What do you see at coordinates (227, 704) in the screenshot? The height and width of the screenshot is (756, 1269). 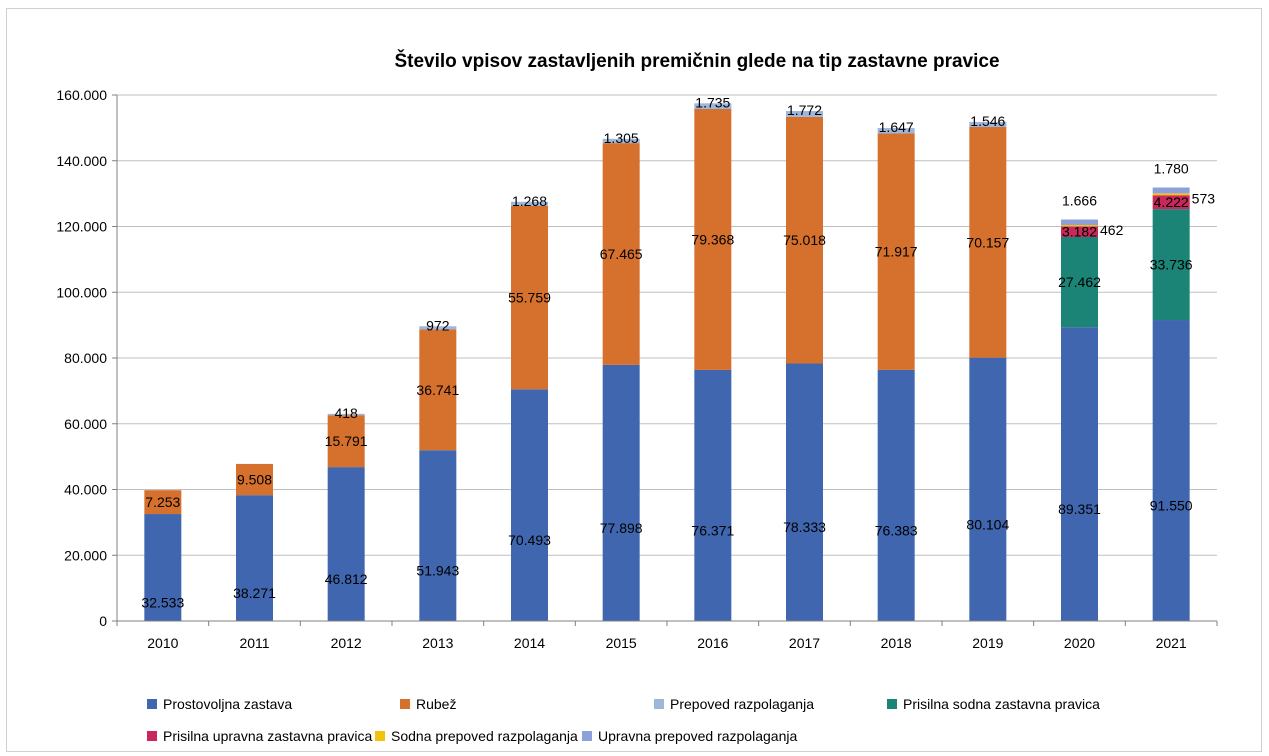 I see `legend-label: Prostovoljna zastava` at bounding box center [227, 704].